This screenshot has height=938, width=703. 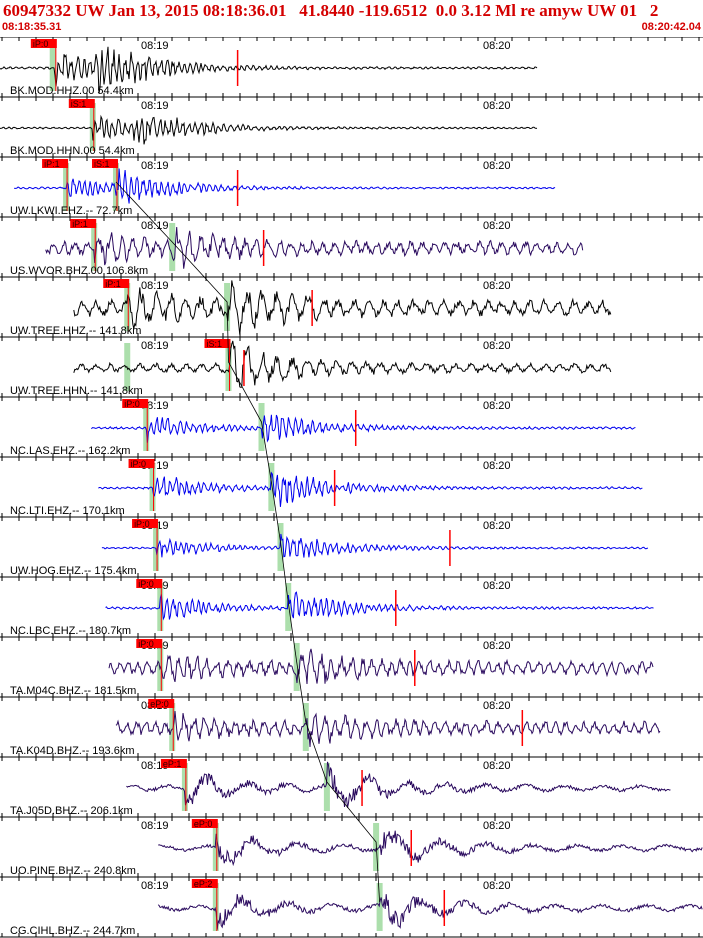 I want to click on station-label: NC.LBC.EHZ.-- 180.7km, so click(x=70, y=631).